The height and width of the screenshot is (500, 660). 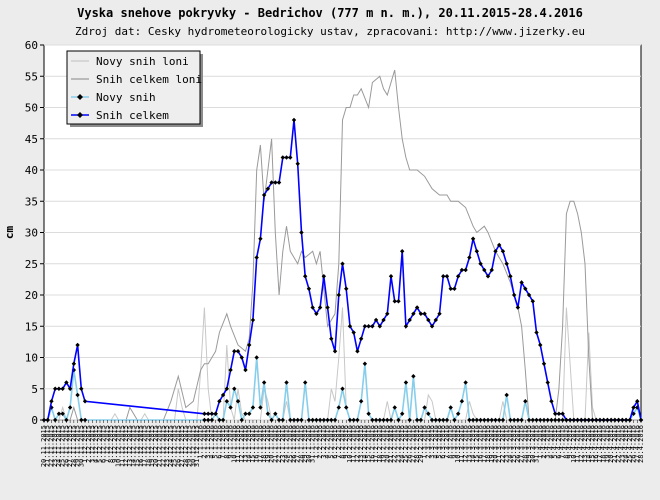 I want to click on x-tick-label: 12.2.2016, so click(x=357, y=444).